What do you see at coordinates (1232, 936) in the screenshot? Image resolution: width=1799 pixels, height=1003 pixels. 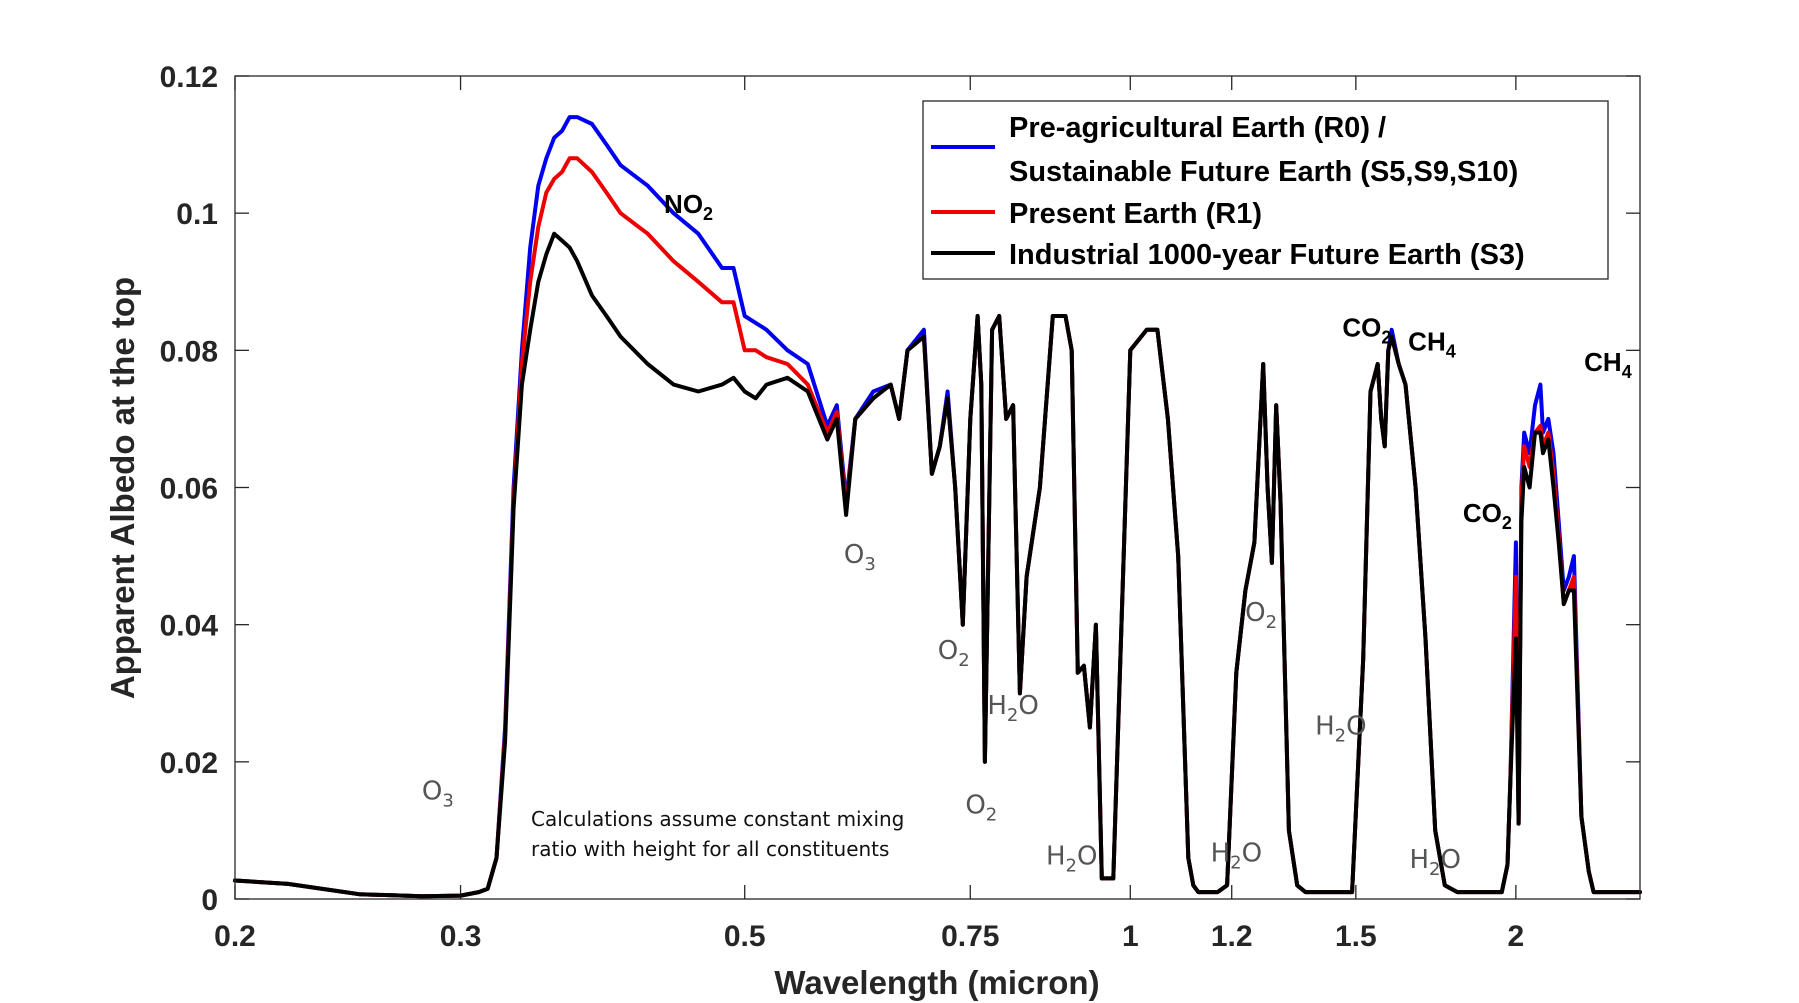 I see `x-tick-label-1.2: 1.2` at bounding box center [1232, 936].